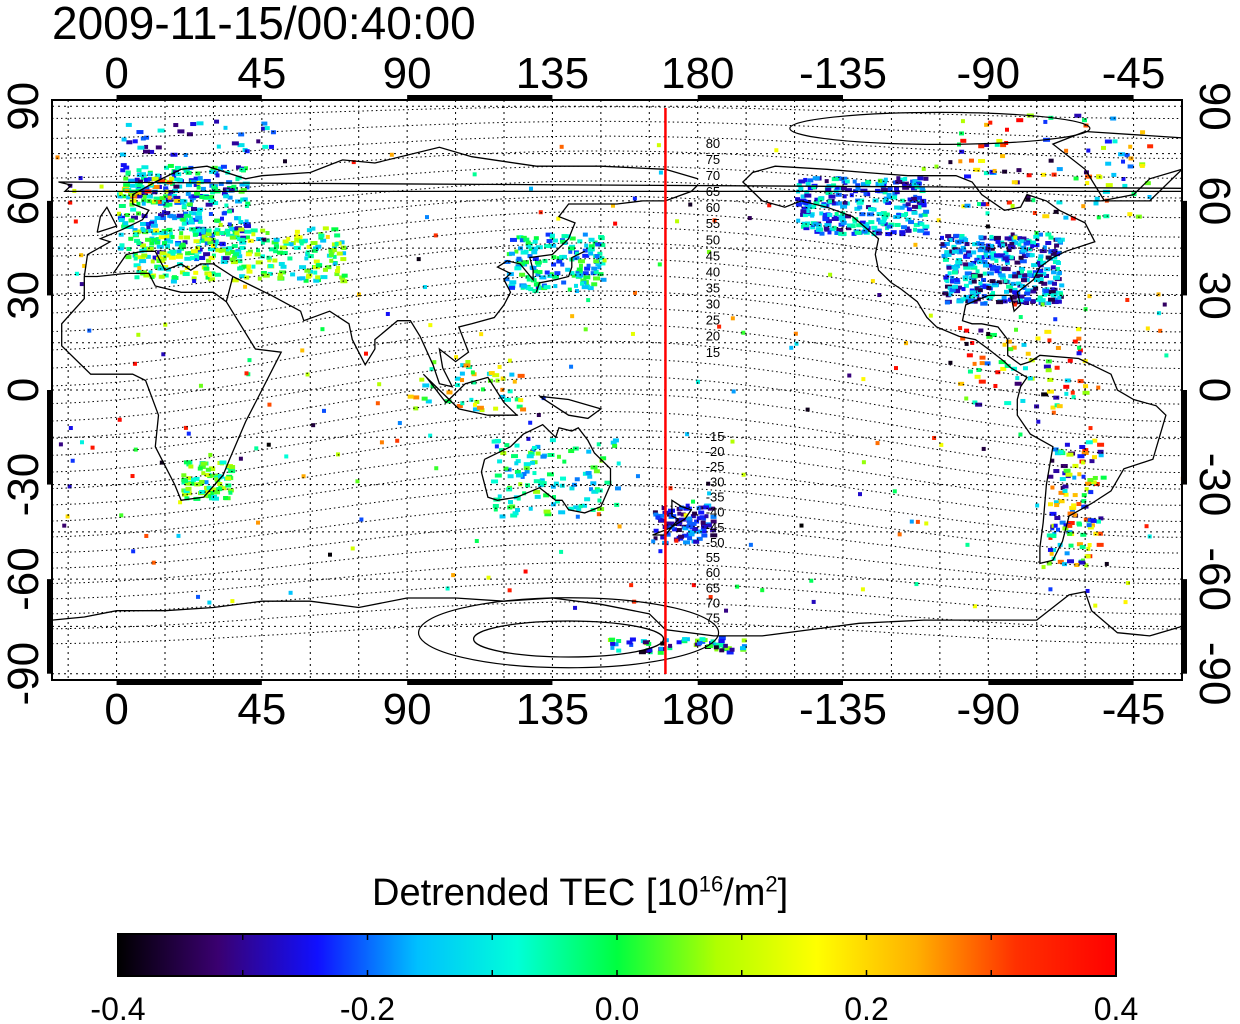  What do you see at coordinates (697, 709) in the screenshot?
I see `lon-tick-label-bottom: 180` at bounding box center [697, 709].